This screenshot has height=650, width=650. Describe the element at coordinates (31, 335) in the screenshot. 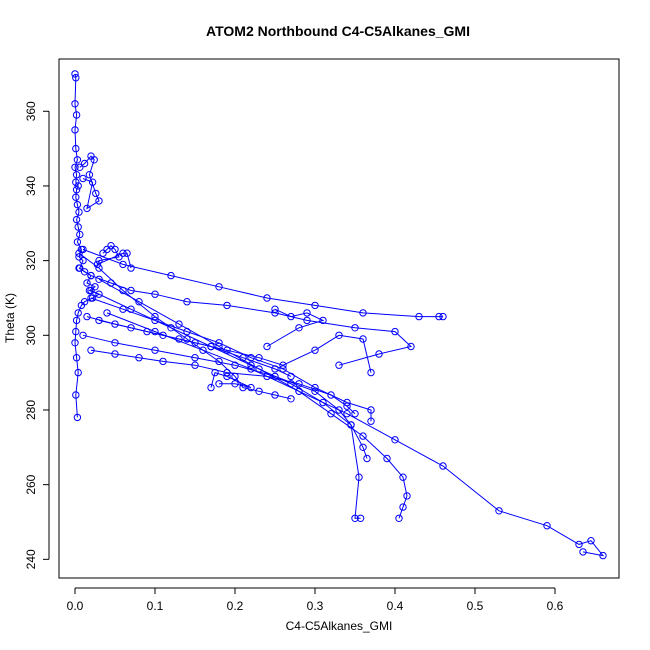

I see `y-tick-label: 300` at that location.